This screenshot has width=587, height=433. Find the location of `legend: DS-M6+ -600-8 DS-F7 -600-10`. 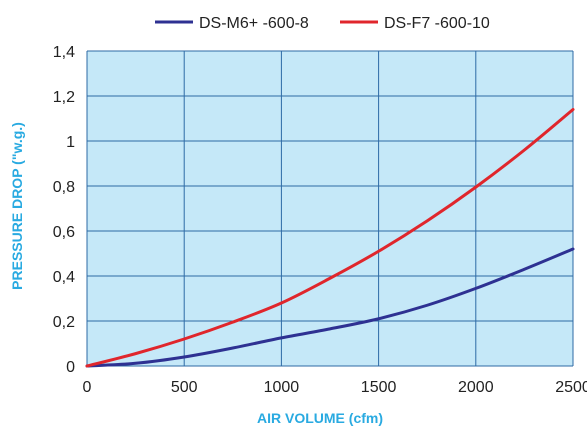

legend: DS-M6+ -600-8 DS-F7 -600-10 is located at coordinates (322, 23).